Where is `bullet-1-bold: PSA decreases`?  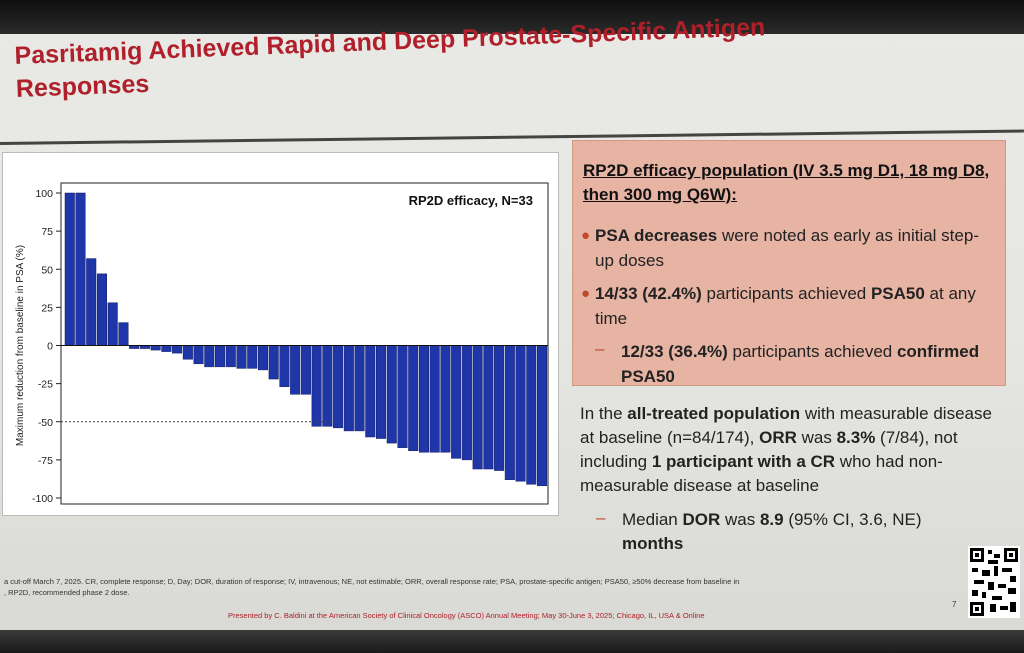 bullet-1-bold: PSA decreases is located at coordinates (656, 235).